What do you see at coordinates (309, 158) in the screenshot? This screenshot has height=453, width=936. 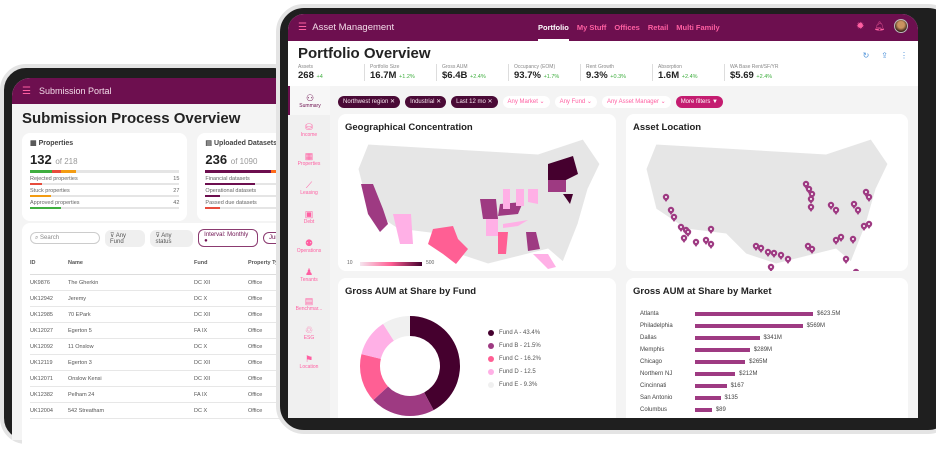 I see `sidebar-item-properties: ▦ Properties` at bounding box center [309, 158].